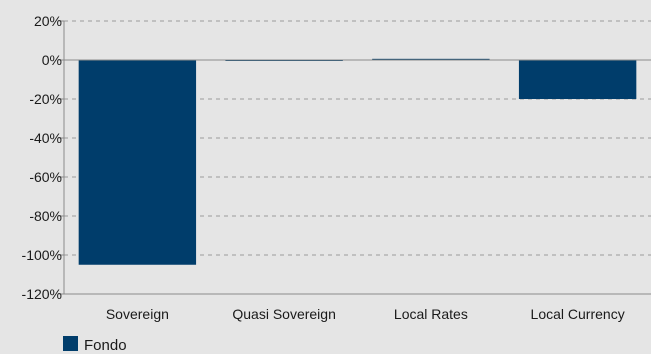  What do you see at coordinates (137, 314) in the screenshot?
I see `x-category-label: Sovereign` at bounding box center [137, 314].